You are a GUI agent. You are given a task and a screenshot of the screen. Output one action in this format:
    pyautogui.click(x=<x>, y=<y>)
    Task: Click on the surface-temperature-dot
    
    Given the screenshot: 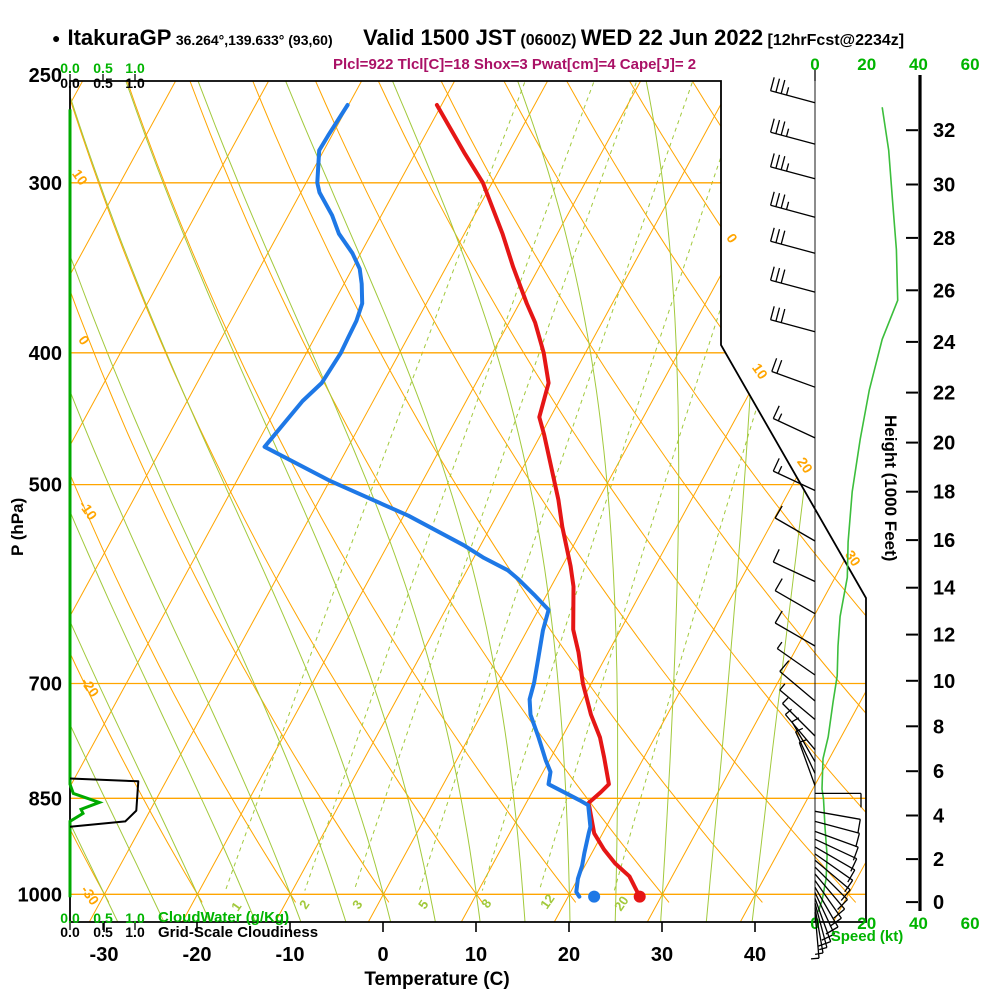 What is the action you would take?
    pyautogui.click(x=639, y=896)
    